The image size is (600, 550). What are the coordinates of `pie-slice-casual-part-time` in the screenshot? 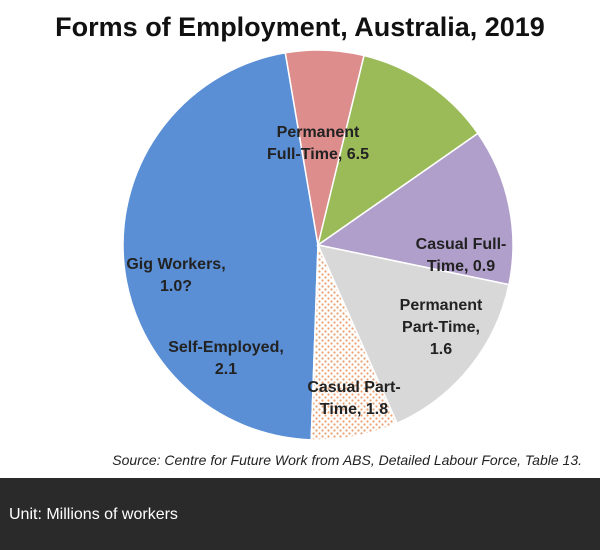 It's located at (415, 209).